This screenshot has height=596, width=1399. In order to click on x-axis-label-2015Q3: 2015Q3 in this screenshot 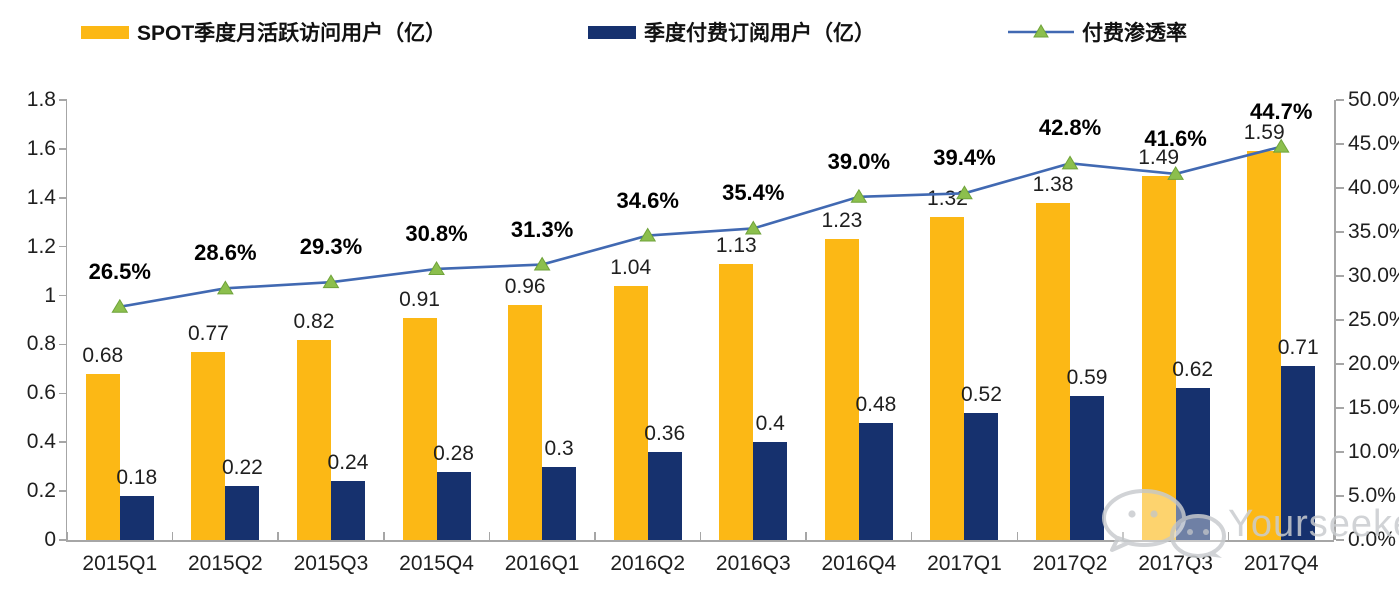, I will do `click(331, 563)`.